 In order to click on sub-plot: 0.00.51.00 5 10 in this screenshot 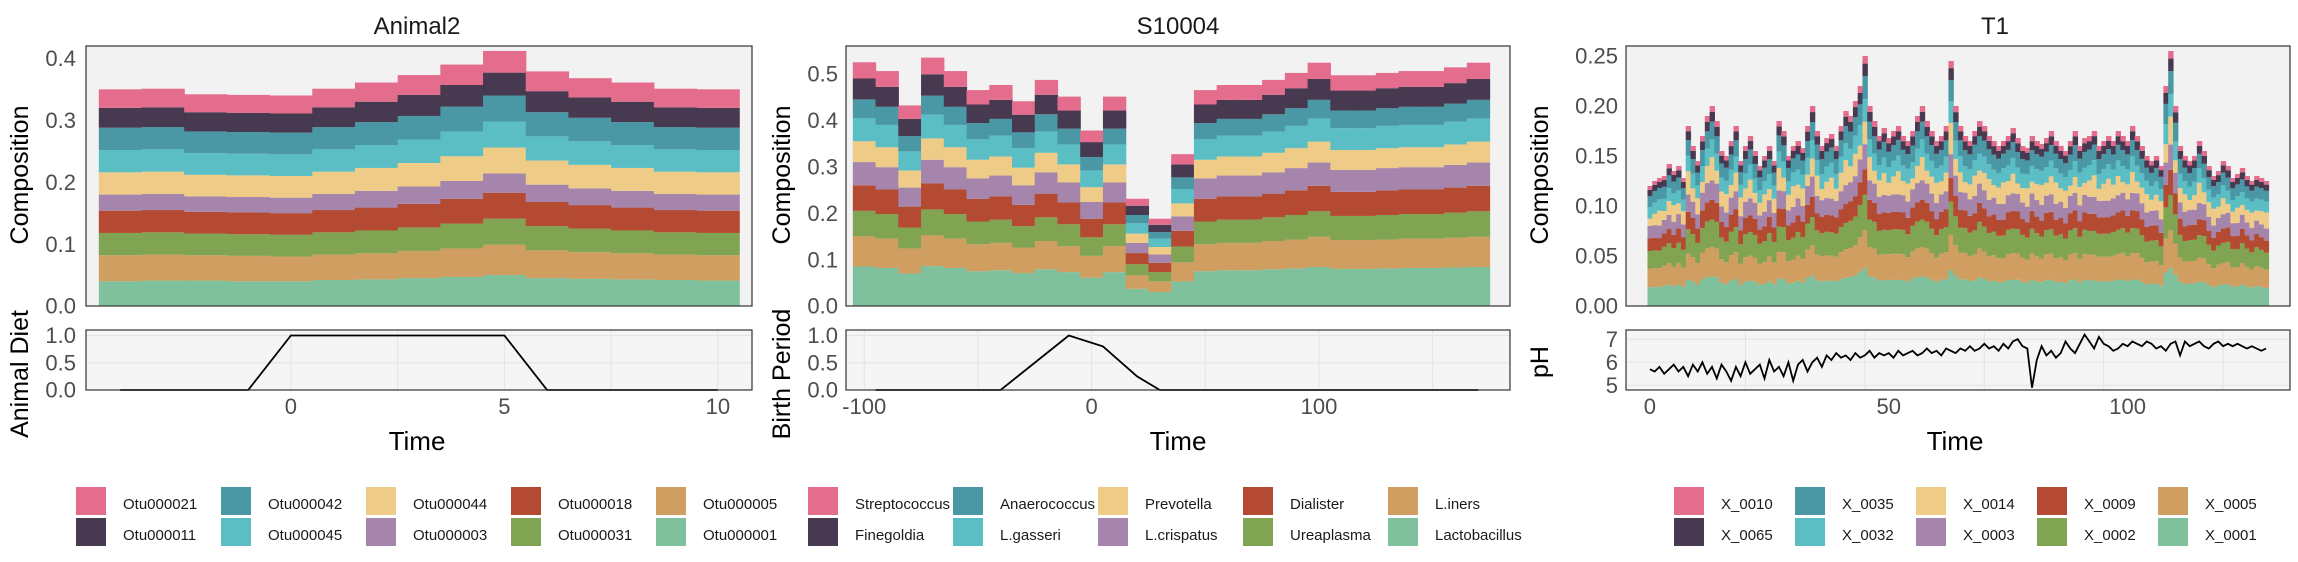, I will do `click(399, 371)`.